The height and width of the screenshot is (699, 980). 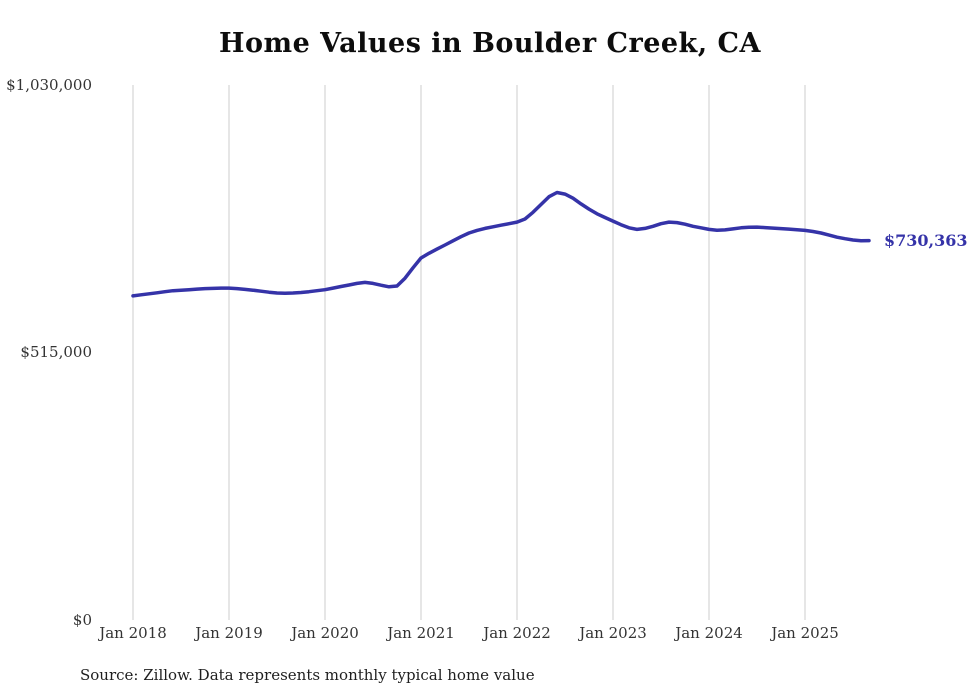 I want to click on y-tick-label-mid: $515,000, so click(x=56, y=352).